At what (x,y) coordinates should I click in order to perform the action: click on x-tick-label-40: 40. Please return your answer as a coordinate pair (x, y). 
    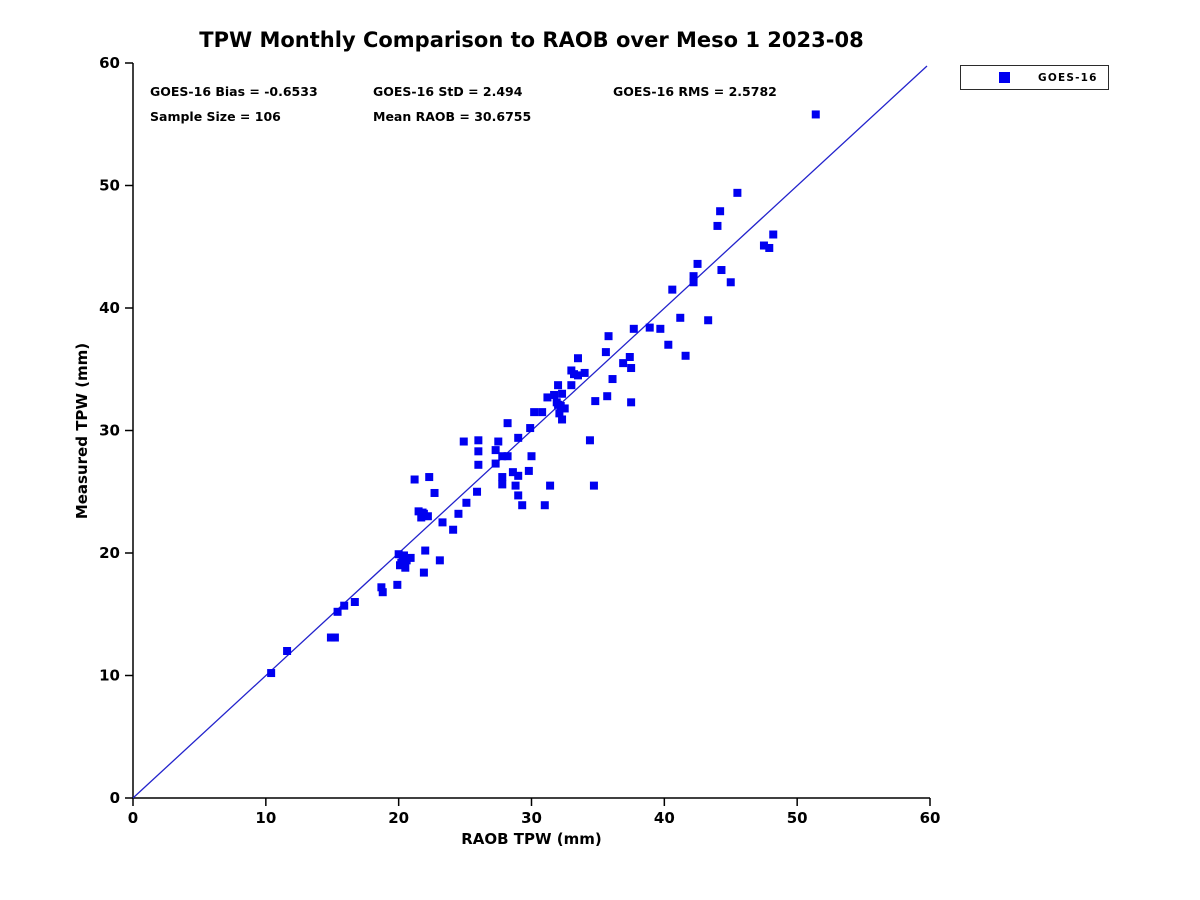
    Looking at the image, I should click on (664, 818).